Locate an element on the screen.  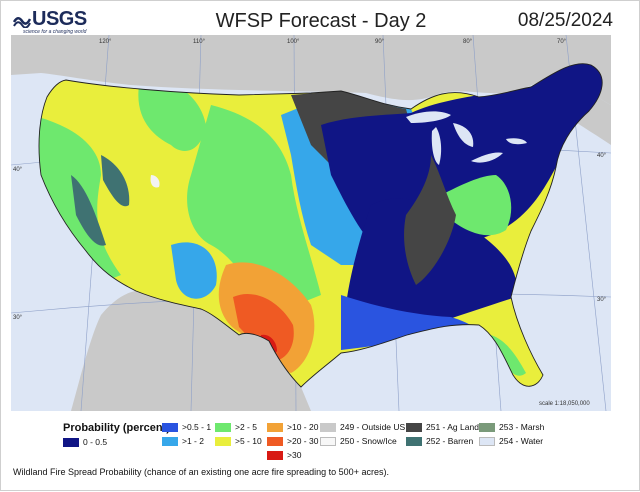
legend-swatch-outside-us is located at coordinates (328, 427).